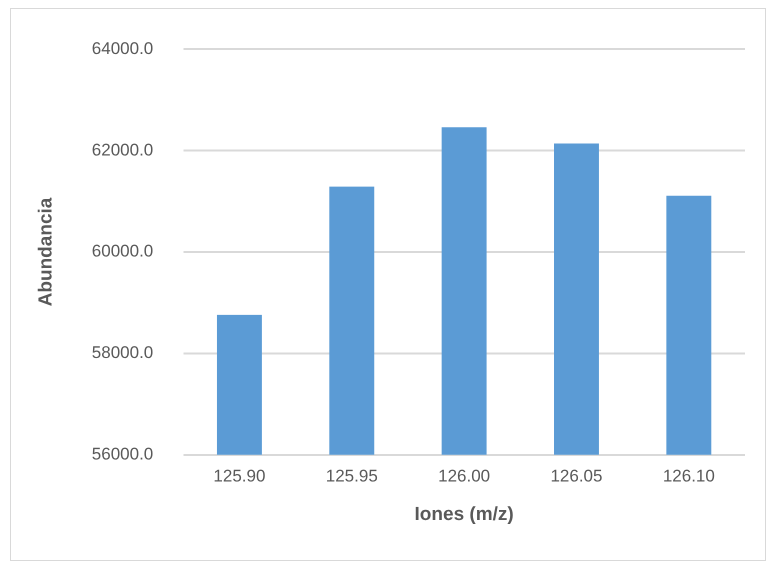 The width and height of the screenshot is (774, 567). Describe the element at coordinates (464, 514) in the screenshot. I see `x-axis-title: Iones (m/z)` at that location.